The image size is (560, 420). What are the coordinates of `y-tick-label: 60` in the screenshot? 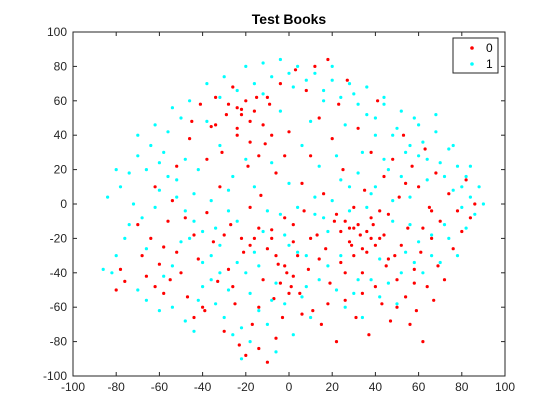 It's located at (61, 101).